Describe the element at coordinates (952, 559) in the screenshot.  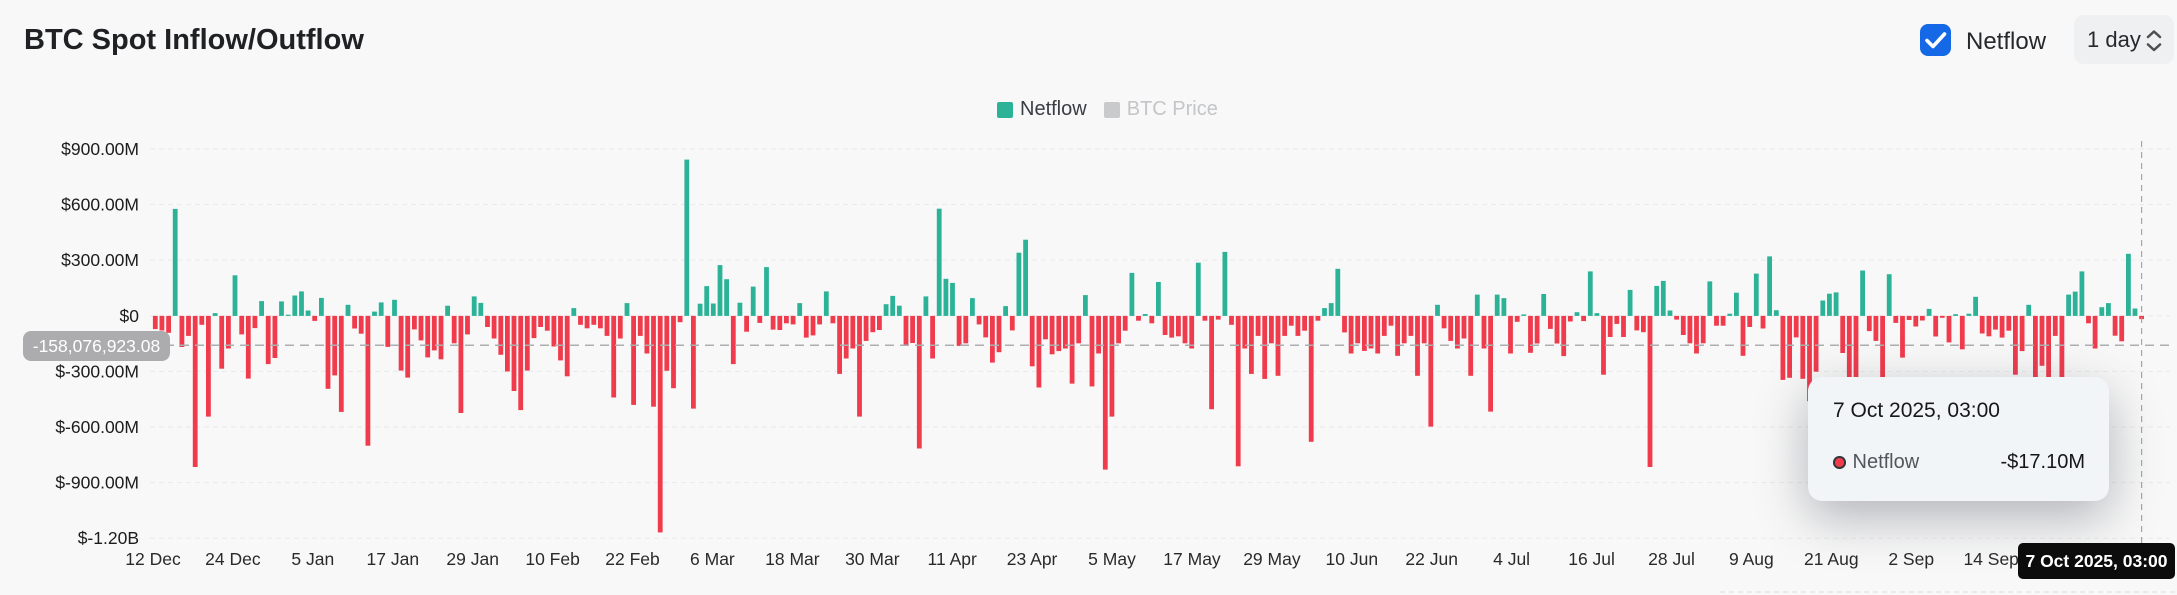
I see `svg-text: 11 Apr` at that location.